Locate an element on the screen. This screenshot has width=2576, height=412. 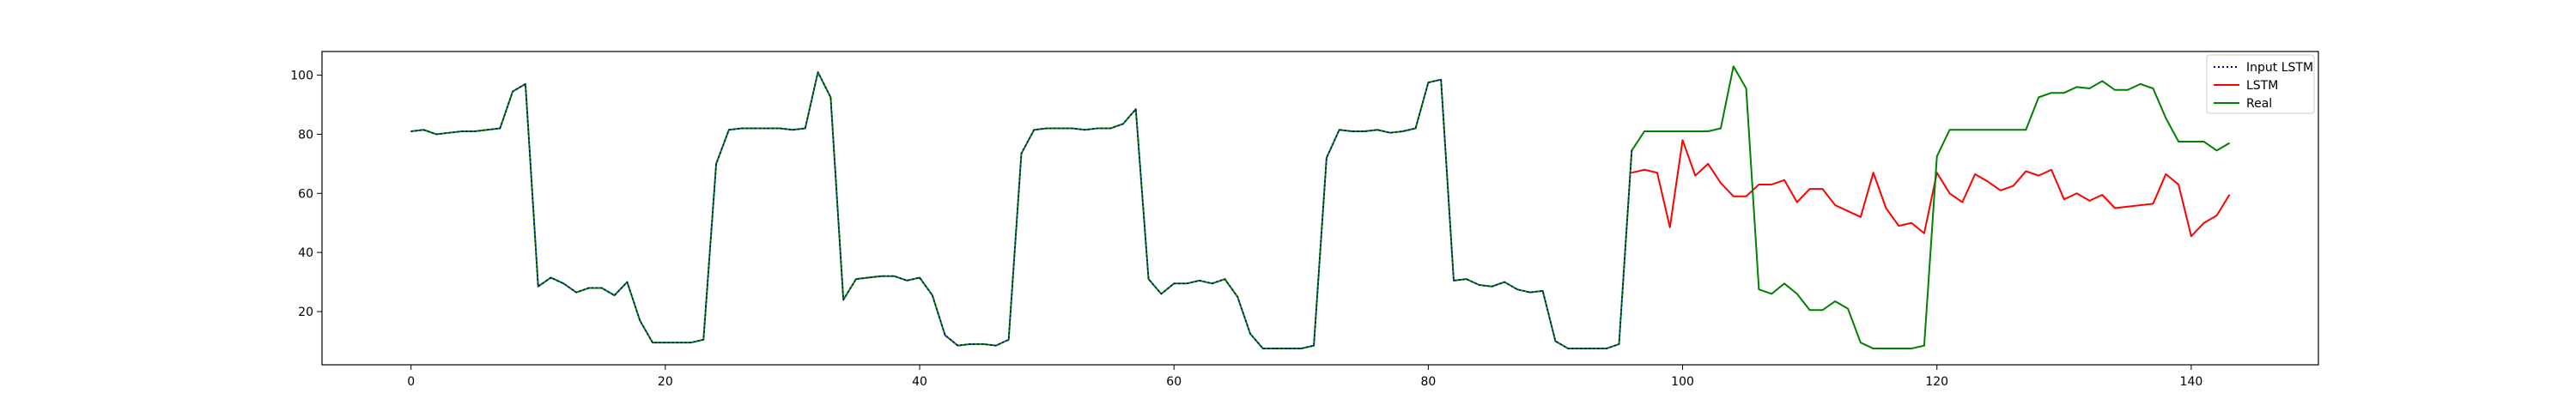
x-tick-label: 80 is located at coordinates (1428, 382).